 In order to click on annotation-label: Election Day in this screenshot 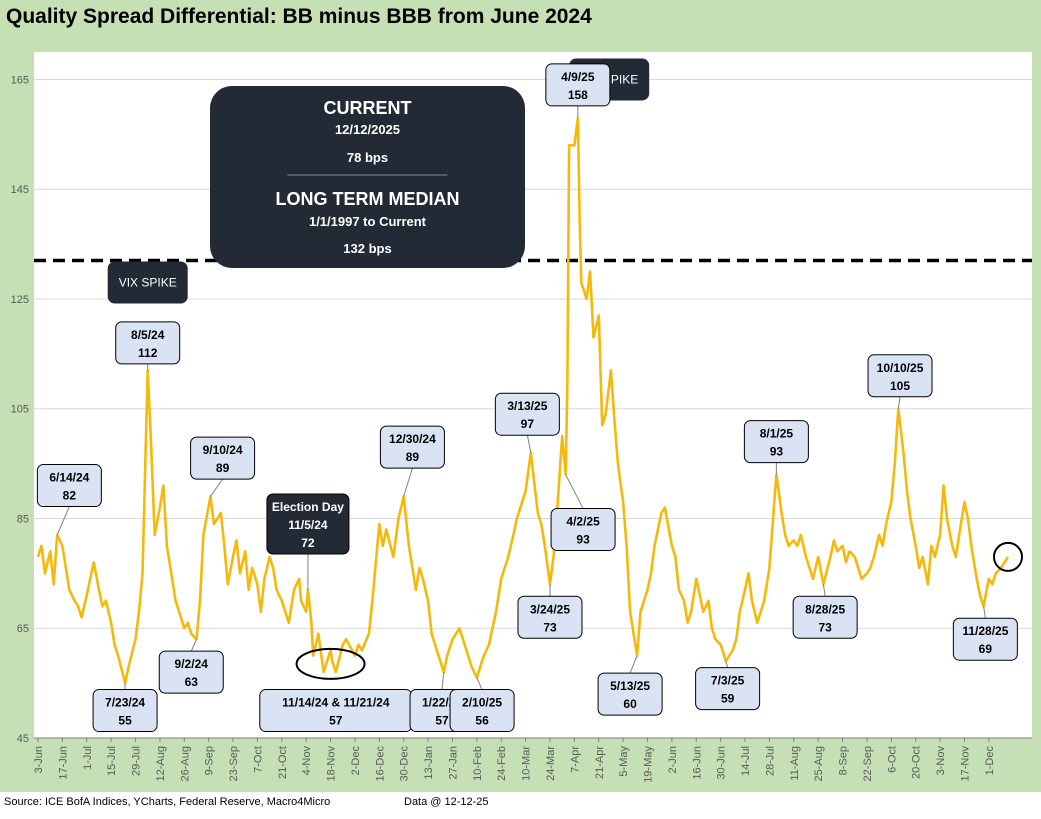, I will do `click(308, 507)`.